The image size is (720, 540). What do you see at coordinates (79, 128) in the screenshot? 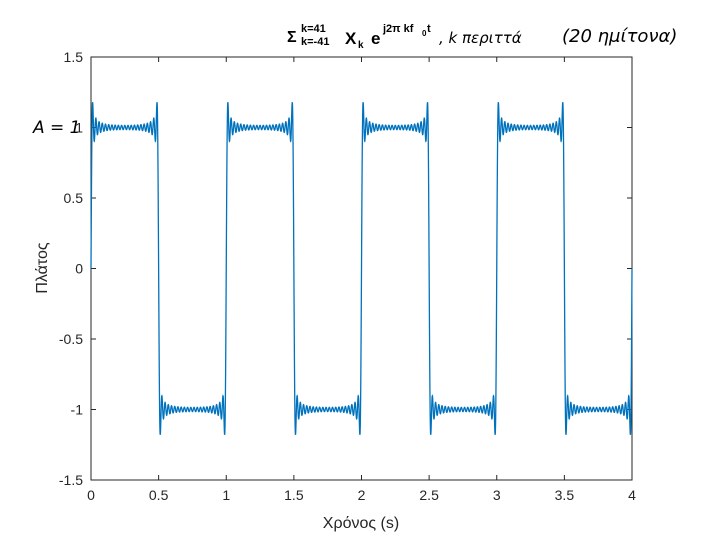
I see `y-tick-label: 1` at bounding box center [79, 128].